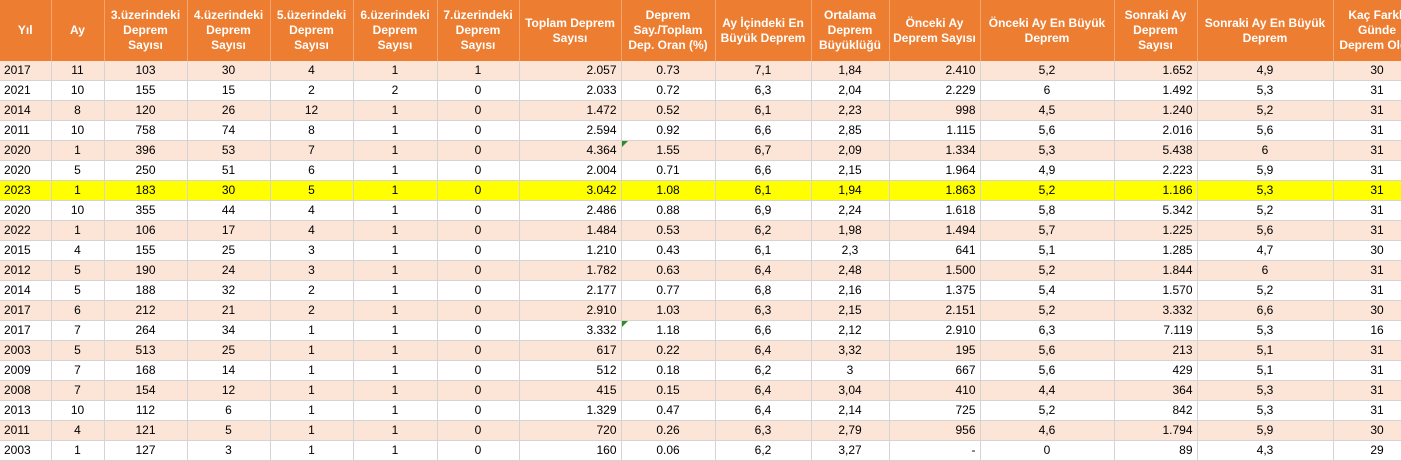 This screenshot has height=461, width=1401. What do you see at coordinates (78, 30) in the screenshot?
I see `col-header-month: Ay` at bounding box center [78, 30].